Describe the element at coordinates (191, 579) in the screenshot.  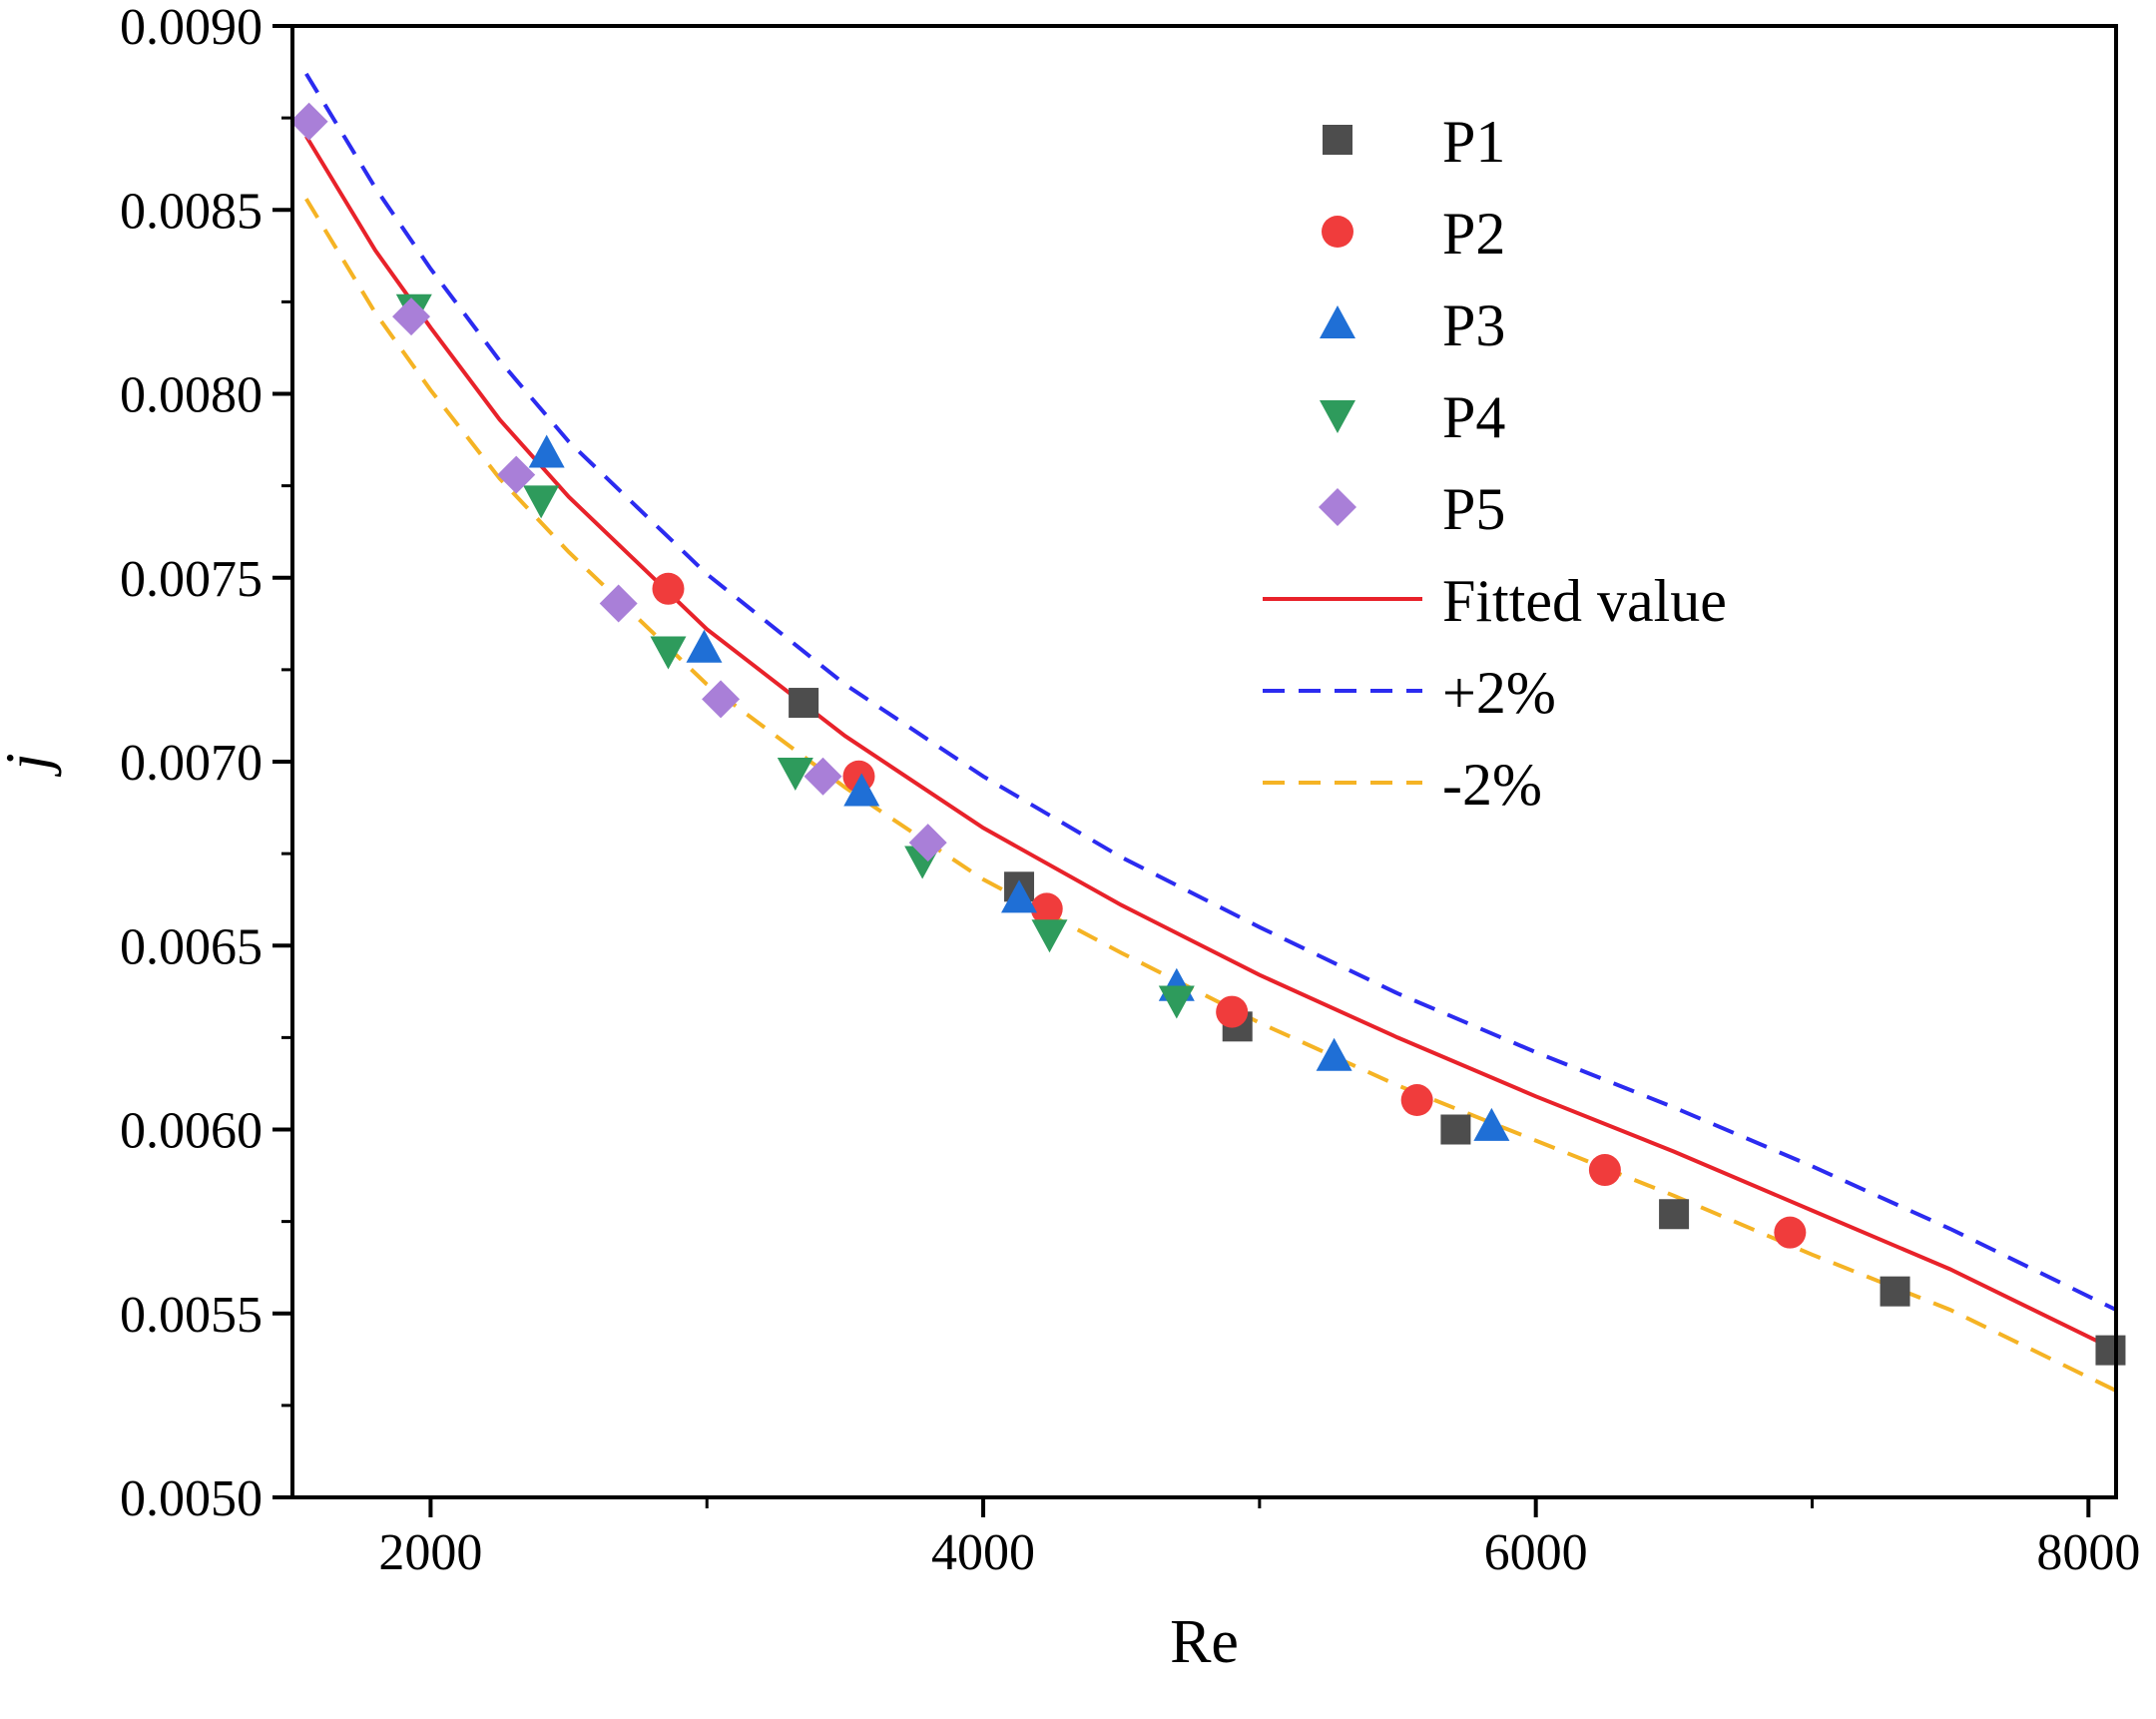
I see `y-tick-label: 0.0075` at that location.